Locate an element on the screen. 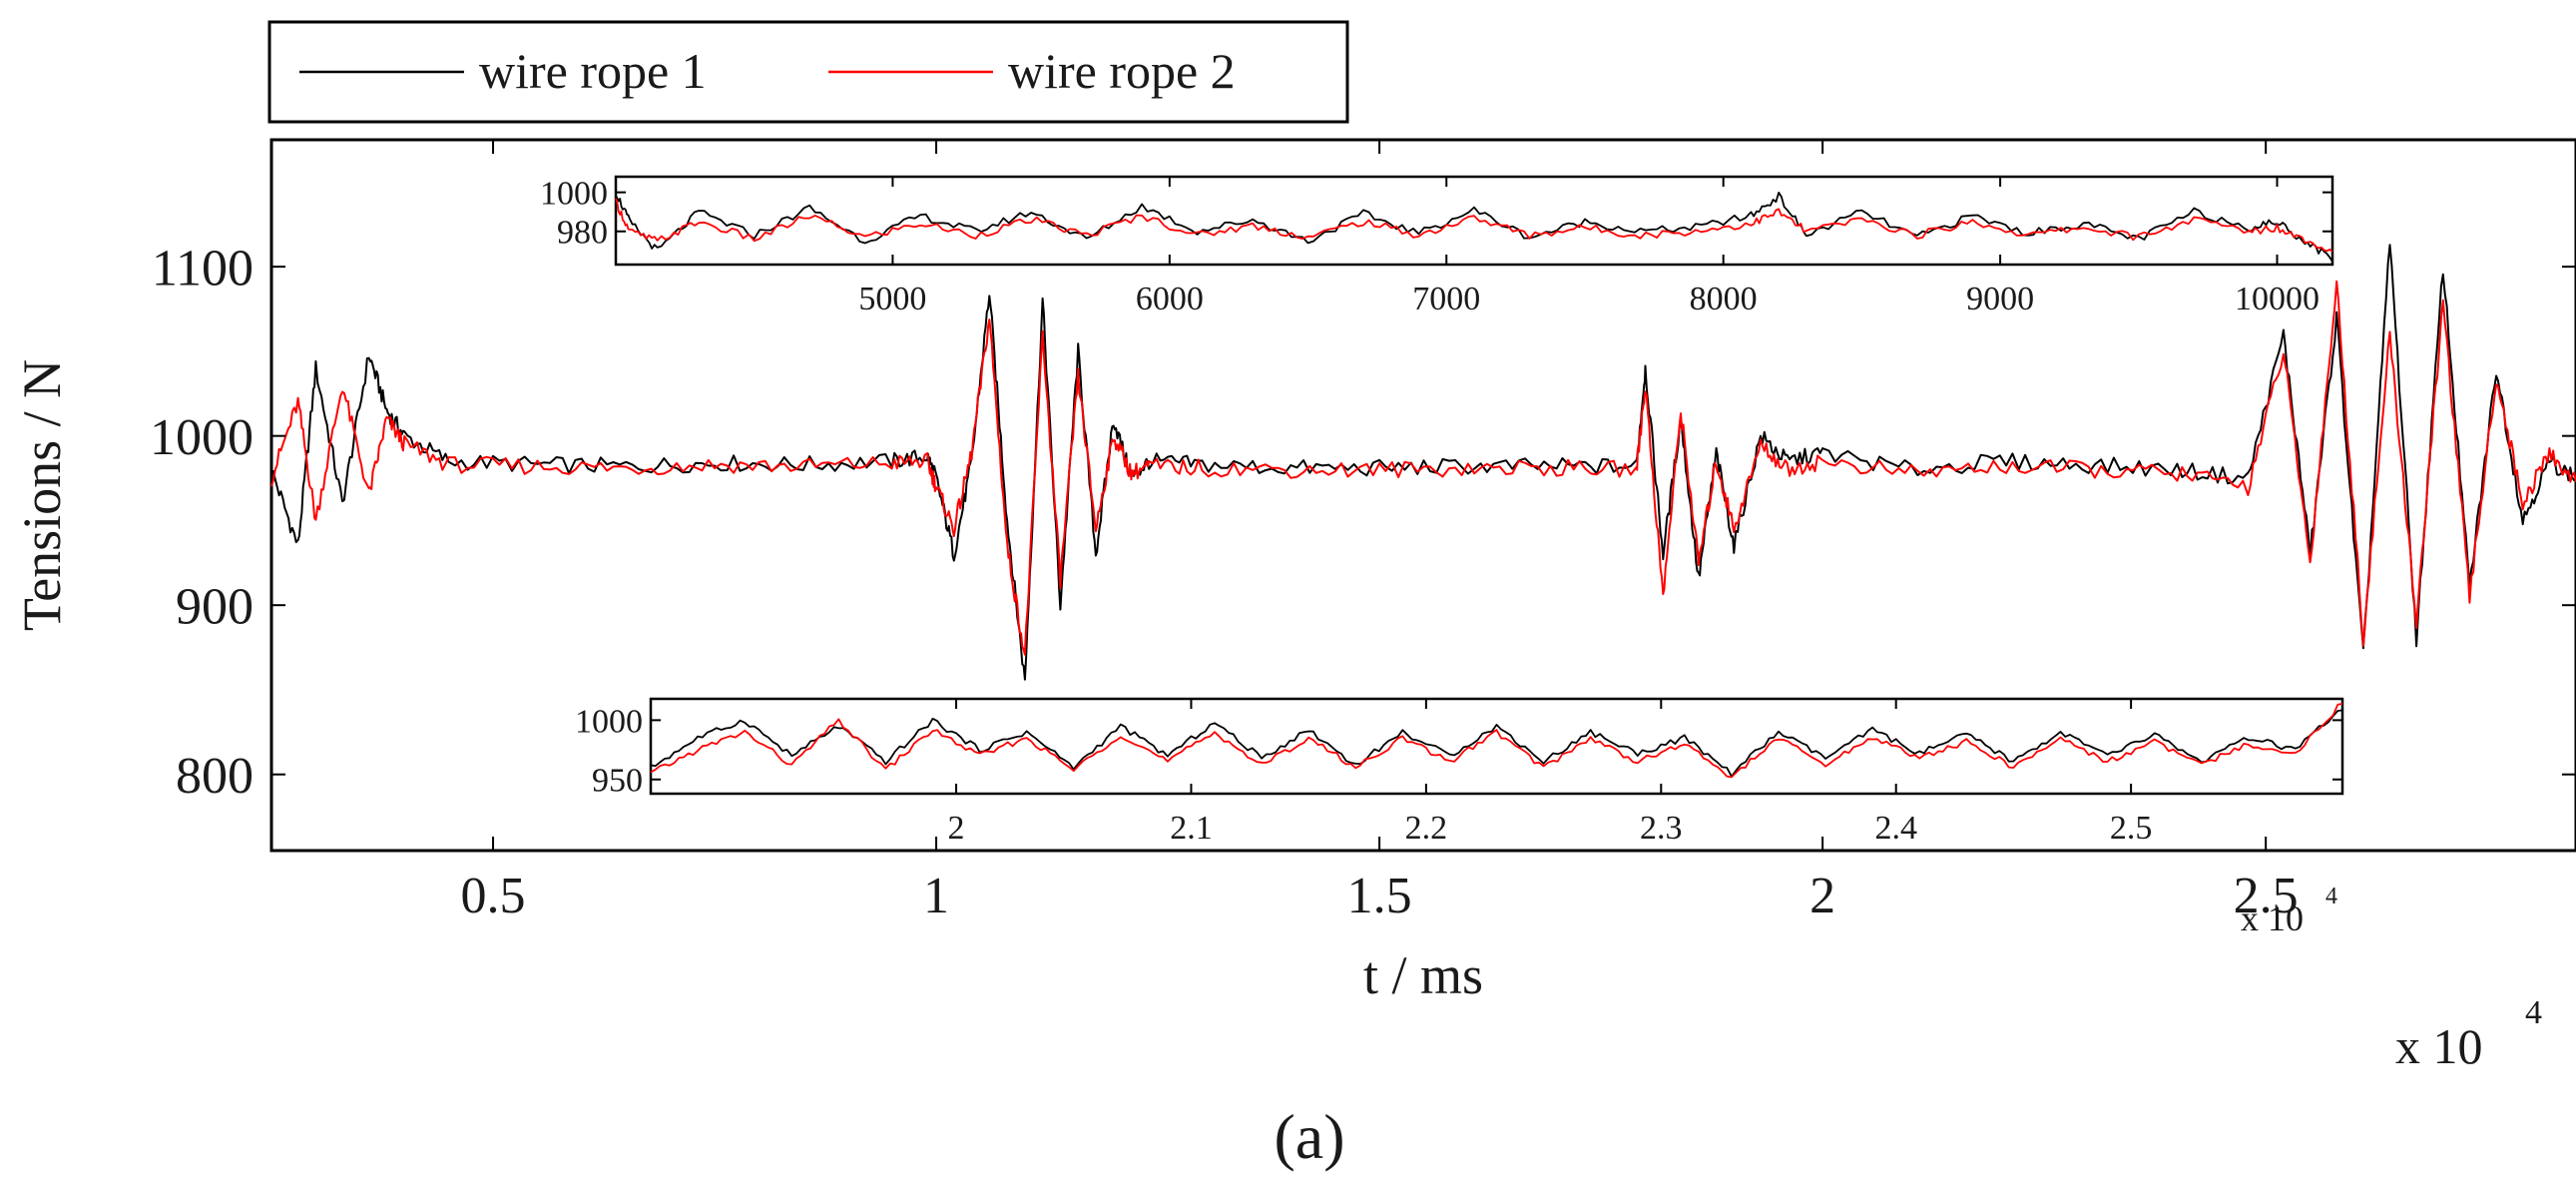  main-x-tick-label: 0.5 is located at coordinates (494, 896).